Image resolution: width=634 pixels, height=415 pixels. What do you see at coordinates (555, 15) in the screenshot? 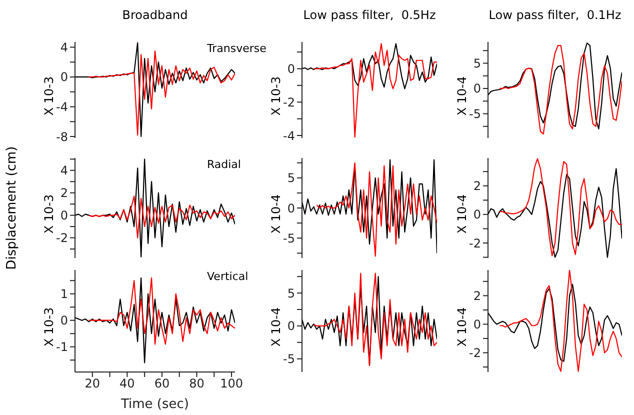
I see `chart-title: Low pass filter, 0.1Hz` at bounding box center [555, 15].